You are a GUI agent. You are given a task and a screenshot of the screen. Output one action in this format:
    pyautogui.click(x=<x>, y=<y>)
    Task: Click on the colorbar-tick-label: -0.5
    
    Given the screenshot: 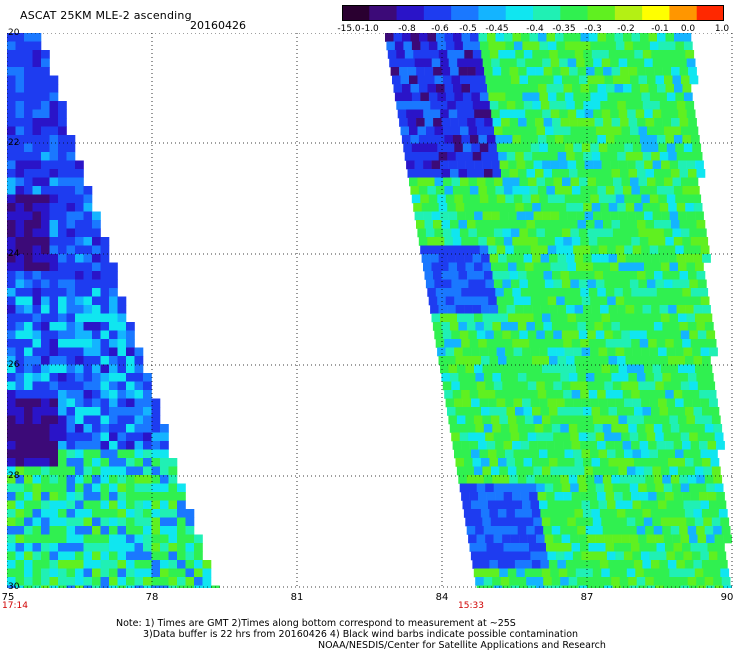 What is the action you would take?
    pyautogui.click(x=468, y=29)
    